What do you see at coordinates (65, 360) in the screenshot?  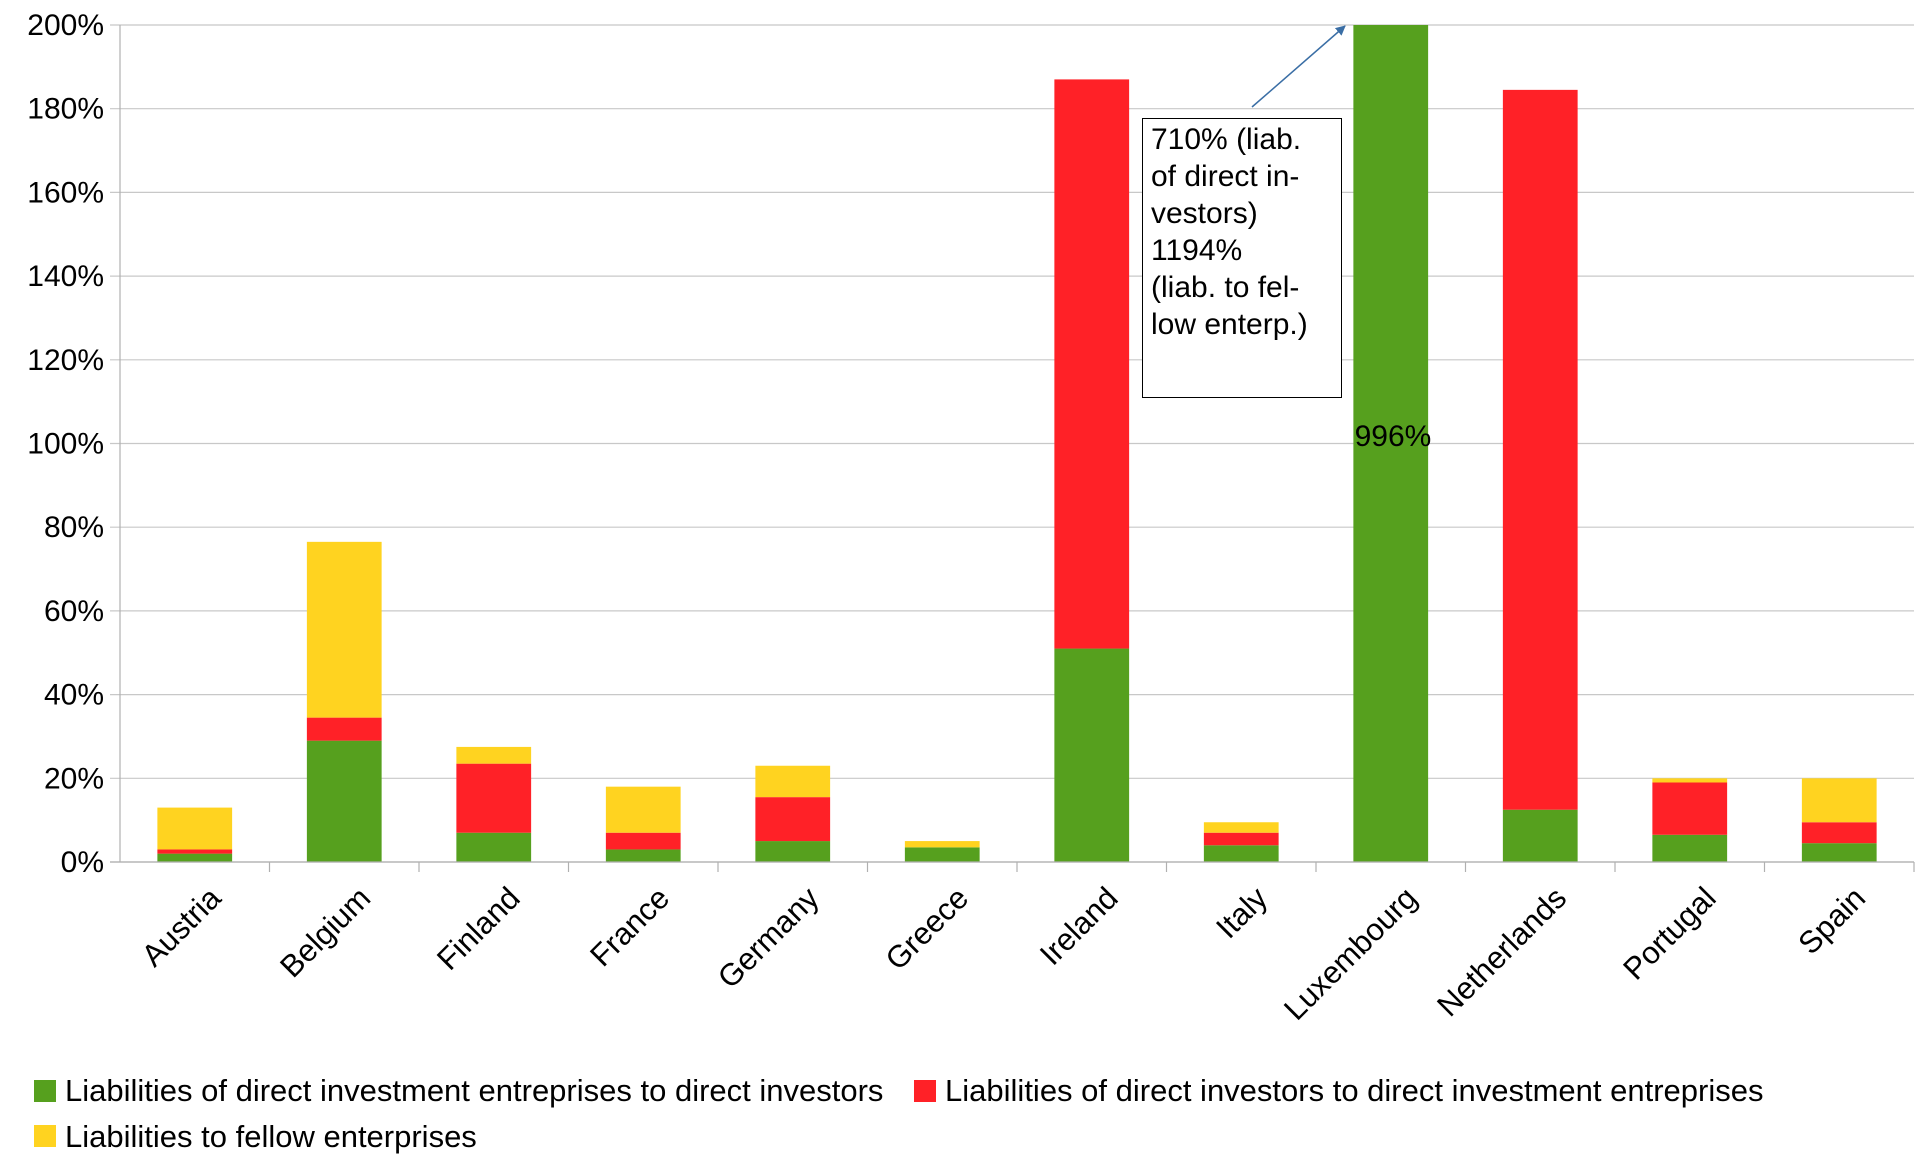 I see `y-tick-label: 120%` at bounding box center [65, 360].